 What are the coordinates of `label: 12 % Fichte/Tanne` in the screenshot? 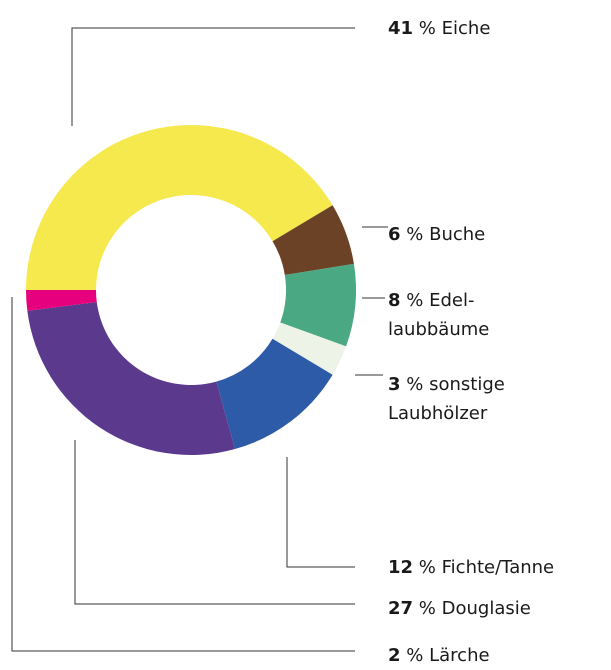 It's located at (471, 567).